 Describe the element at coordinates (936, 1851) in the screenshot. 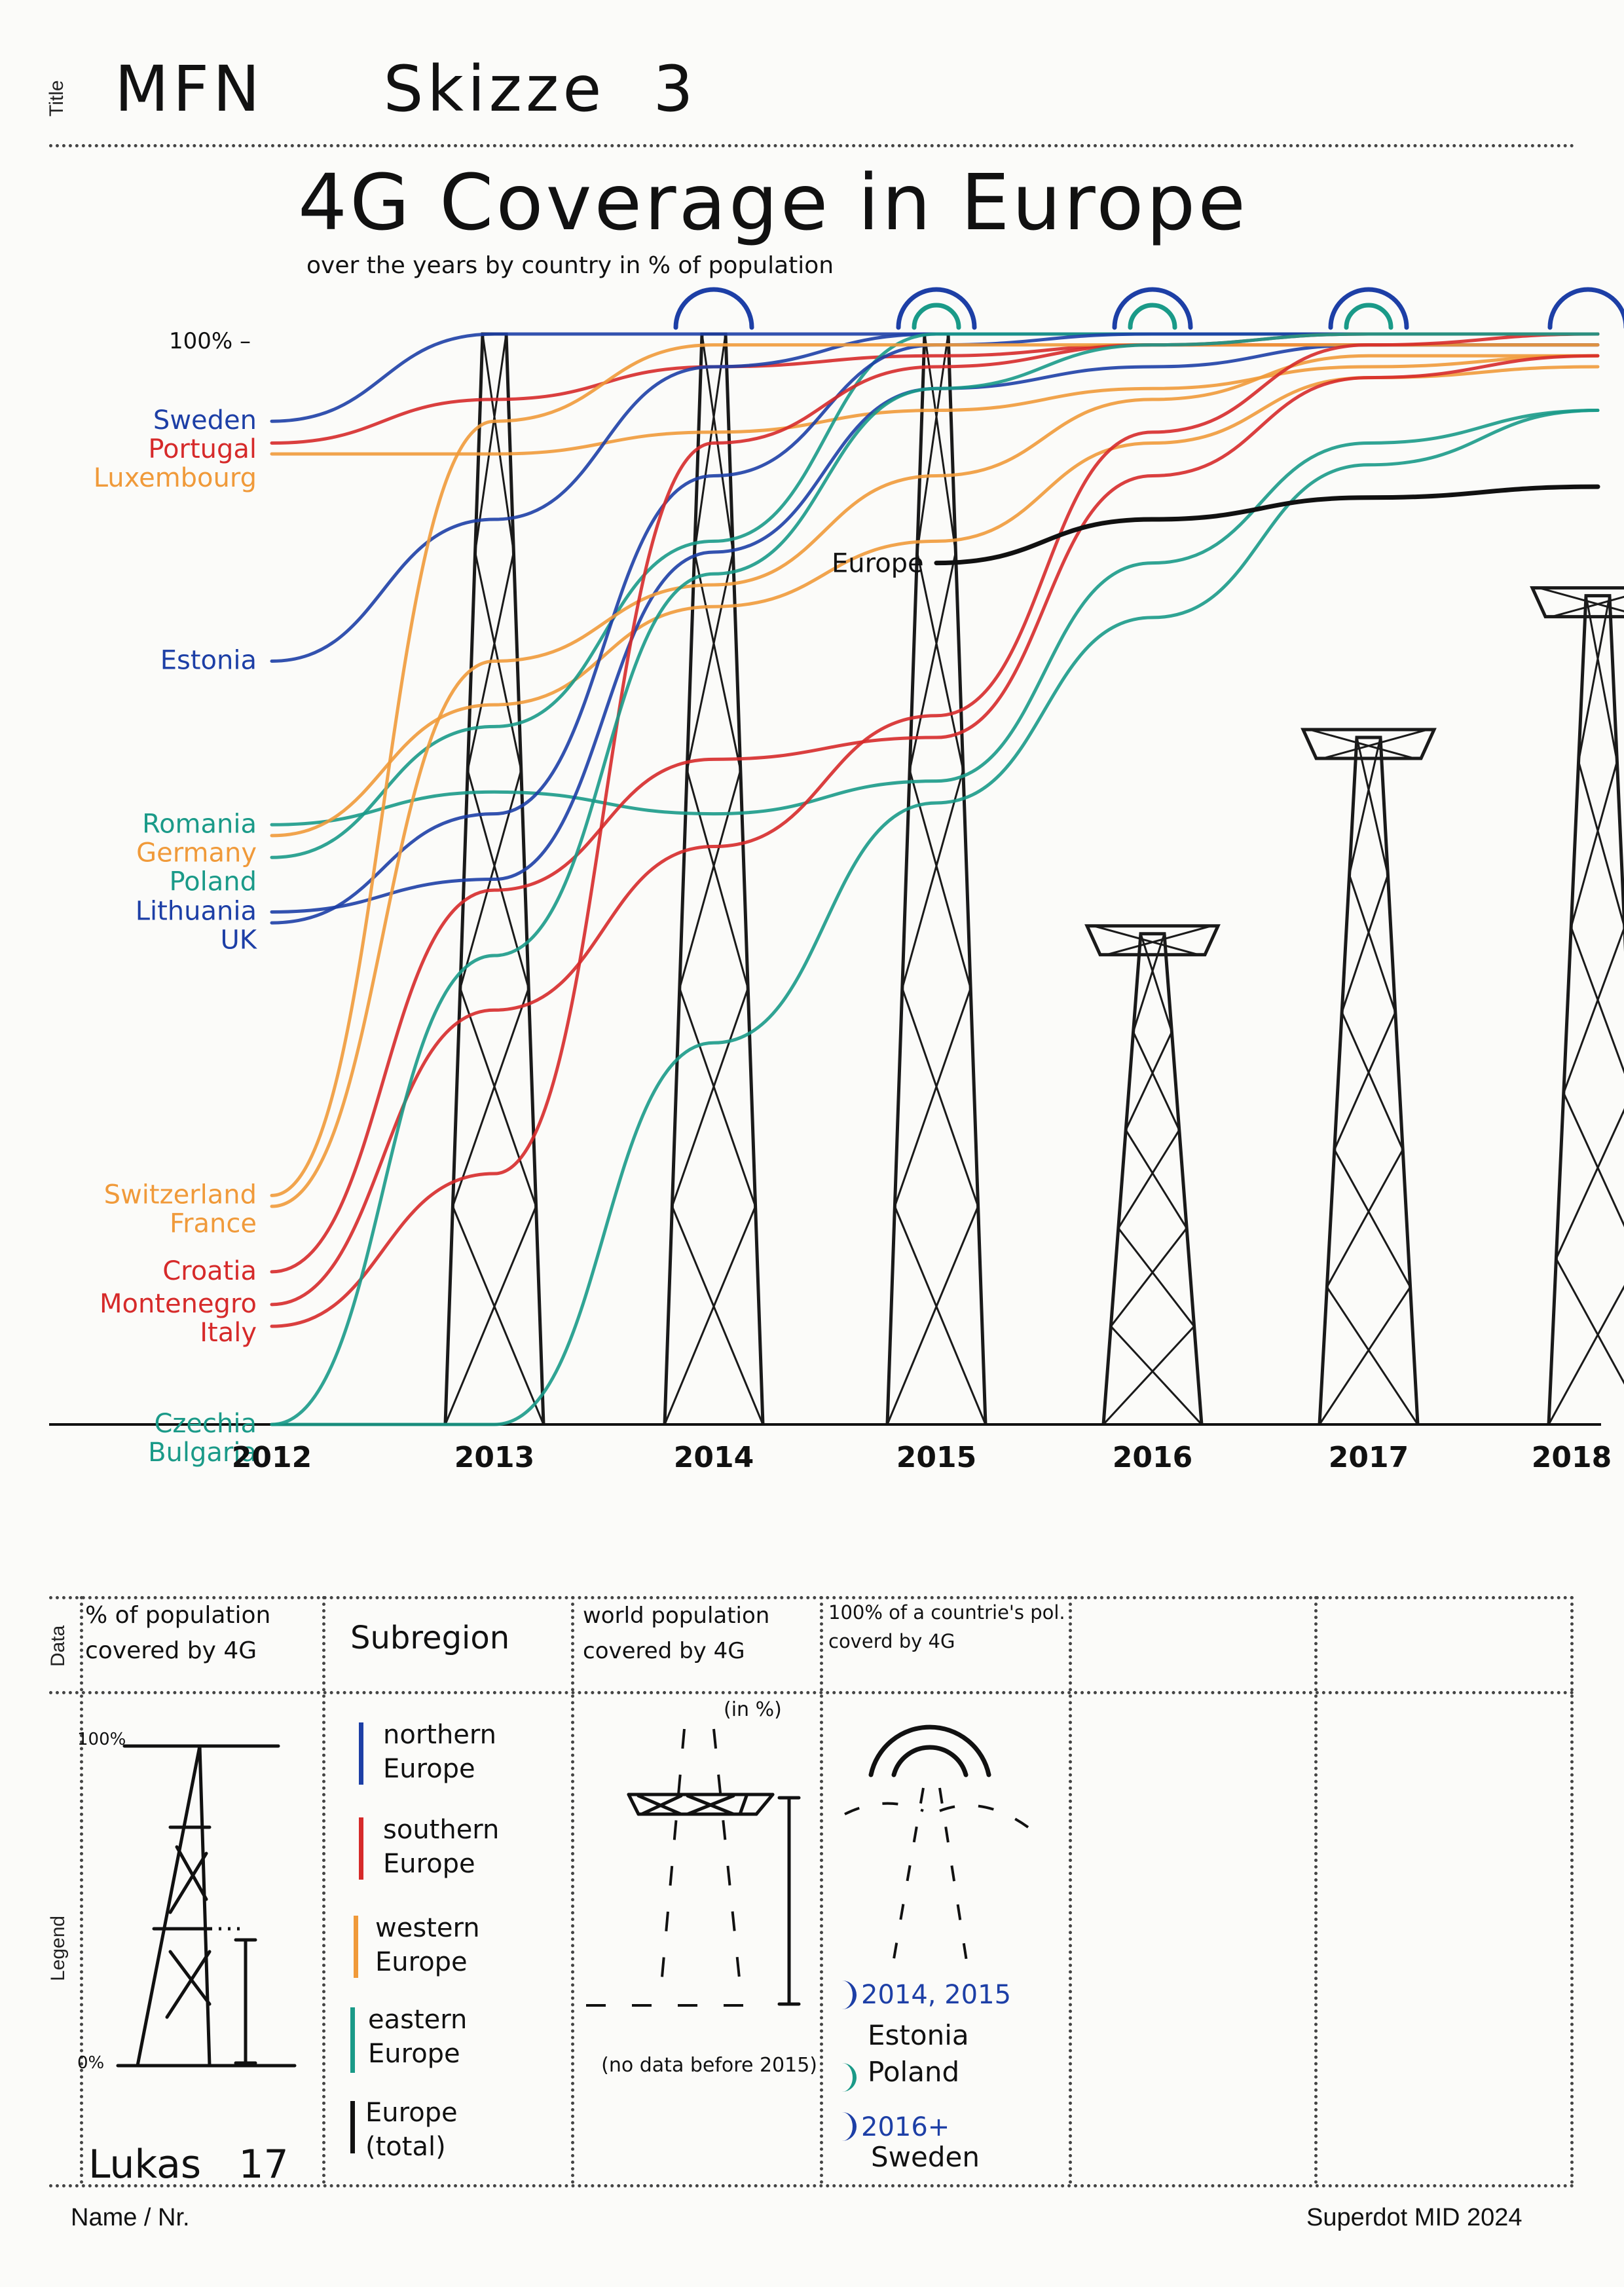

I see `legend-arc-sketch` at that location.